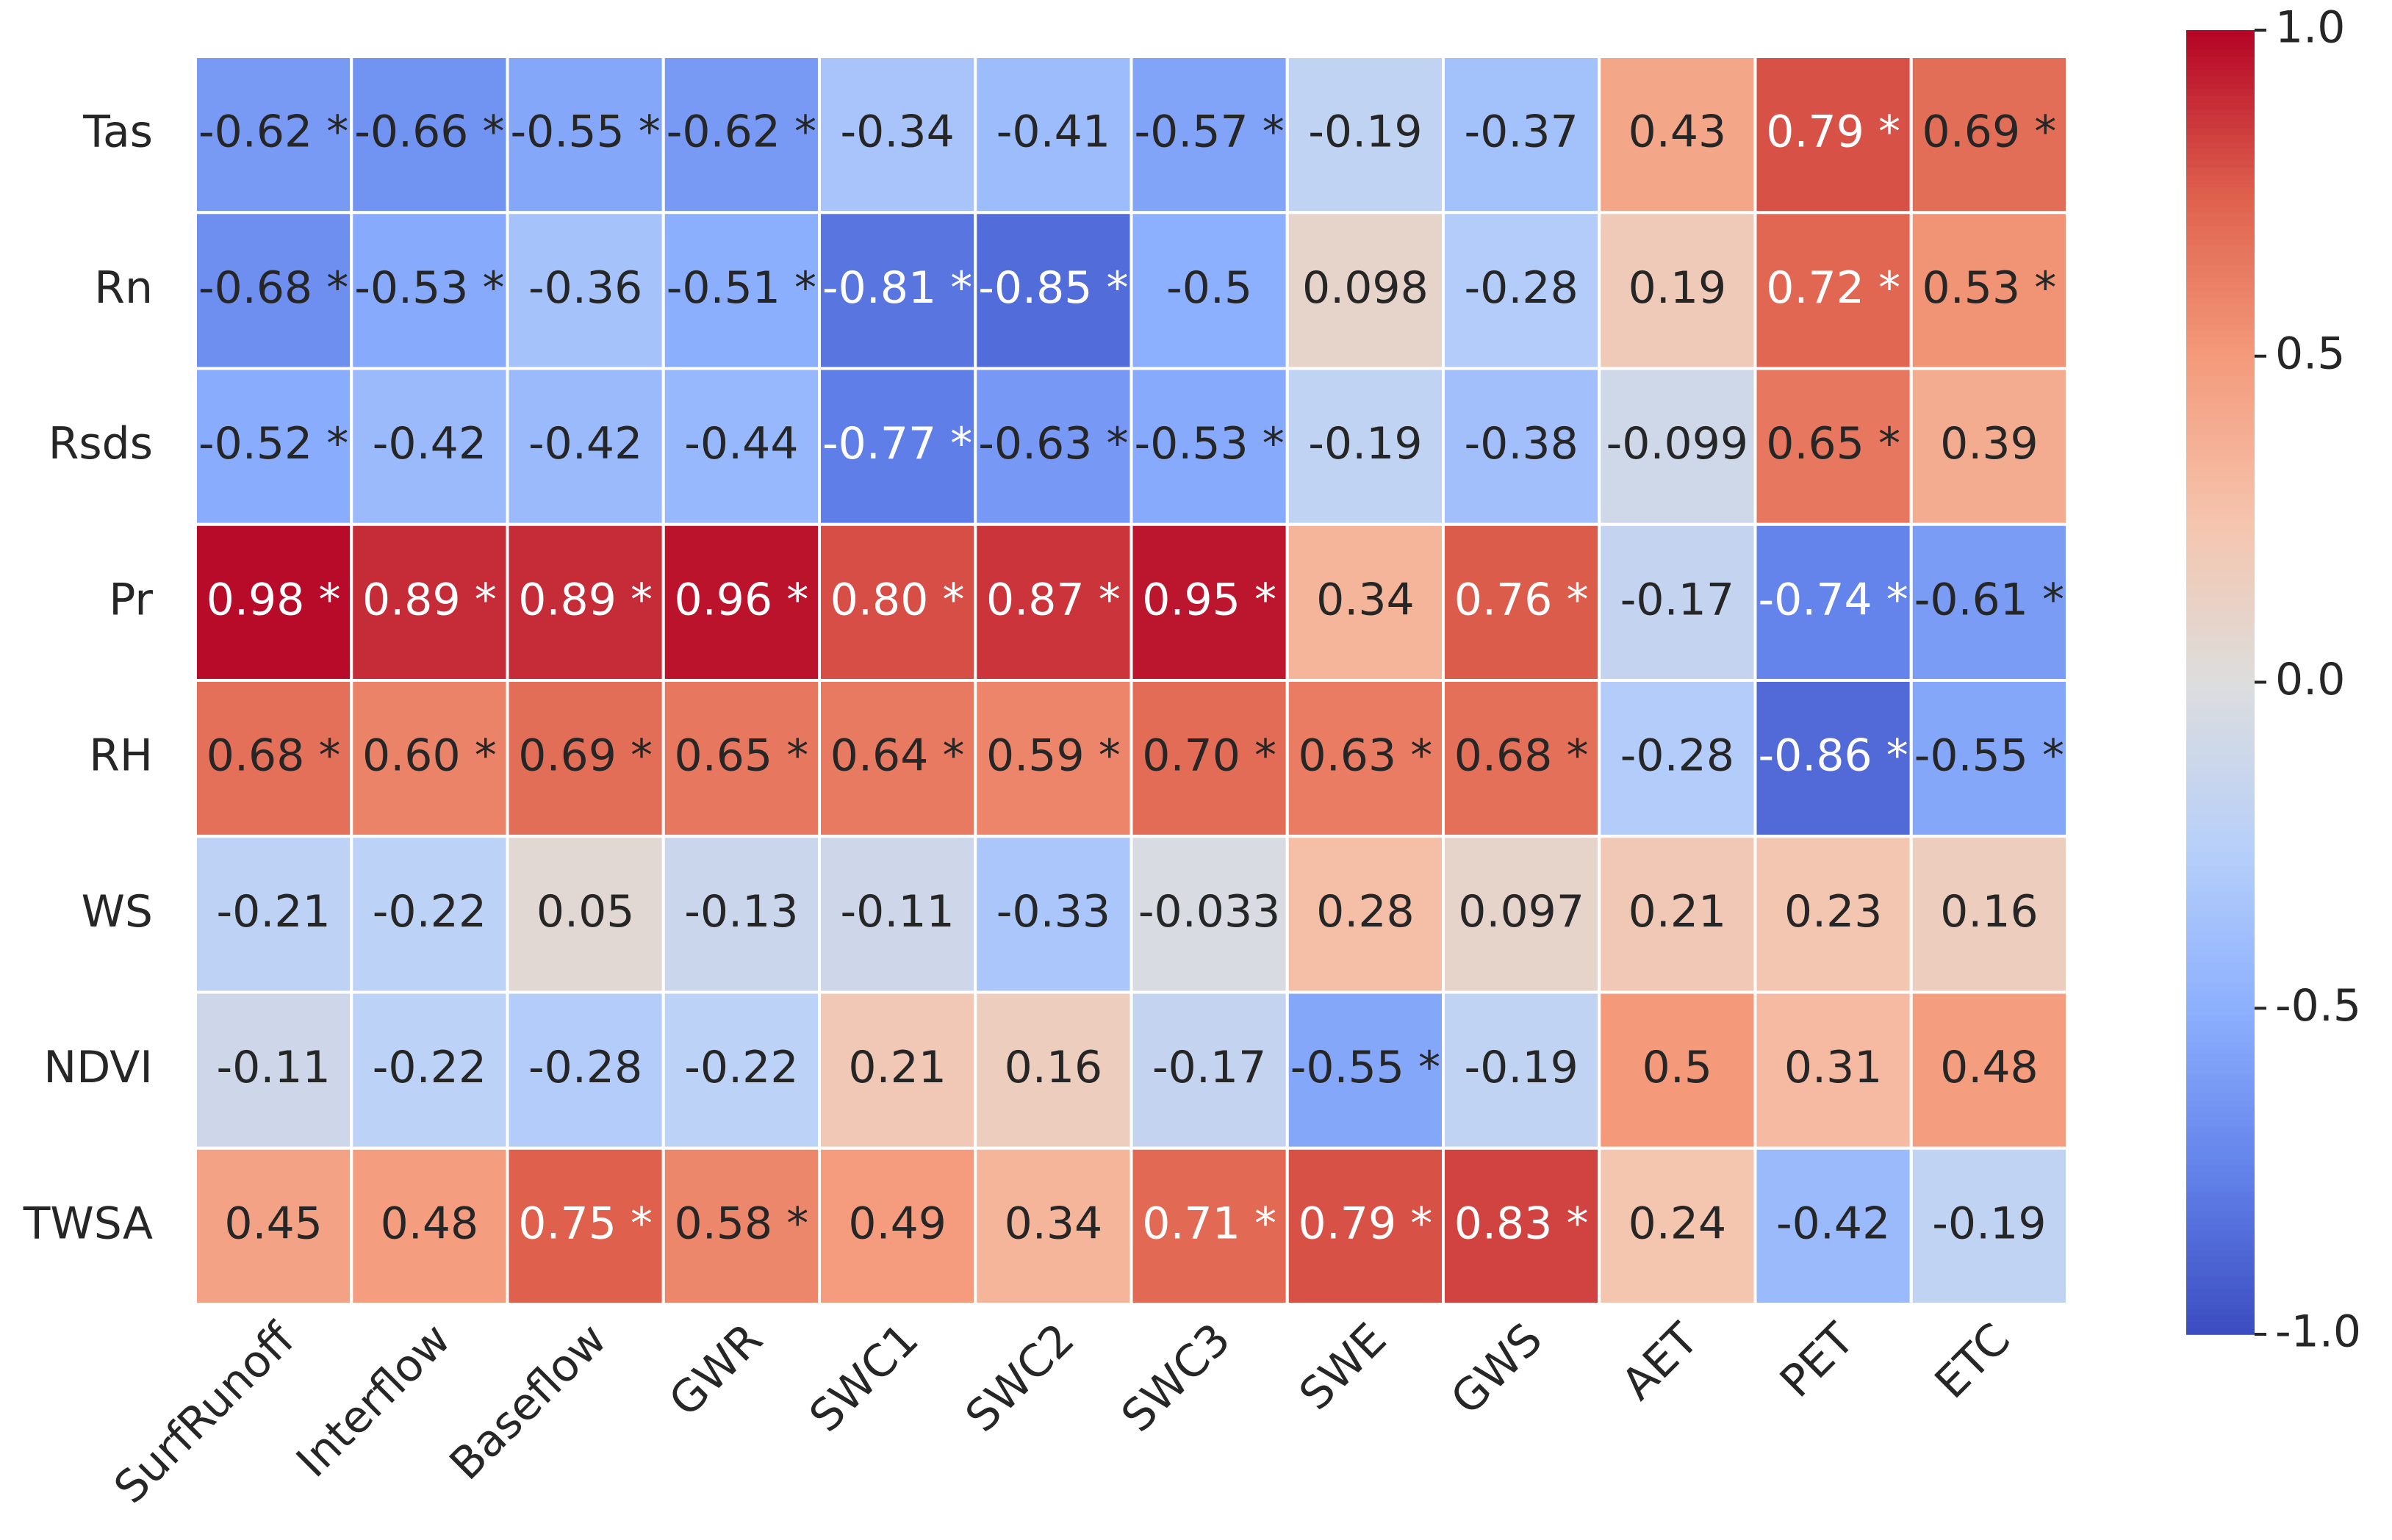 Image resolution: width=2392 pixels, height=1540 pixels. What do you see at coordinates (1053, 912) in the screenshot?
I see `cell-label: -0.33` at bounding box center [1053, 912].